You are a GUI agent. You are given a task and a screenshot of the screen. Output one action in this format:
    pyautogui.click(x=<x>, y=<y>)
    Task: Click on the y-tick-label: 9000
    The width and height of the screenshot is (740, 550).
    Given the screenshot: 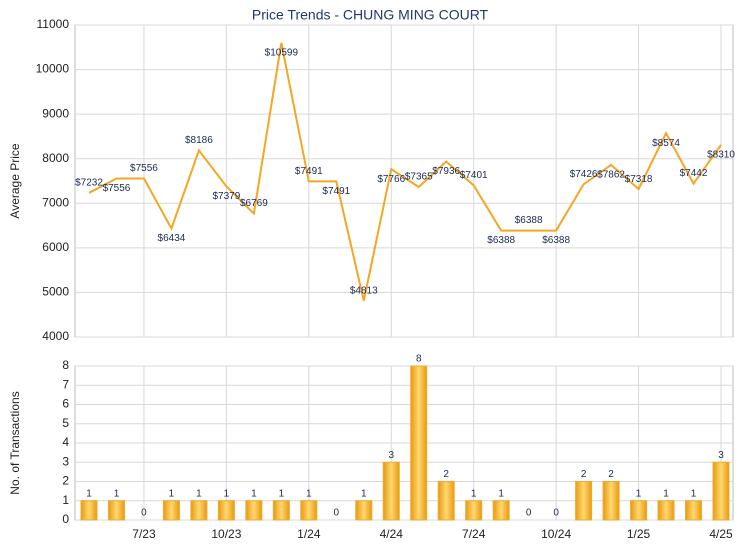 What is the action you would take?
    pyautogui.click(x=55, y=113)
    